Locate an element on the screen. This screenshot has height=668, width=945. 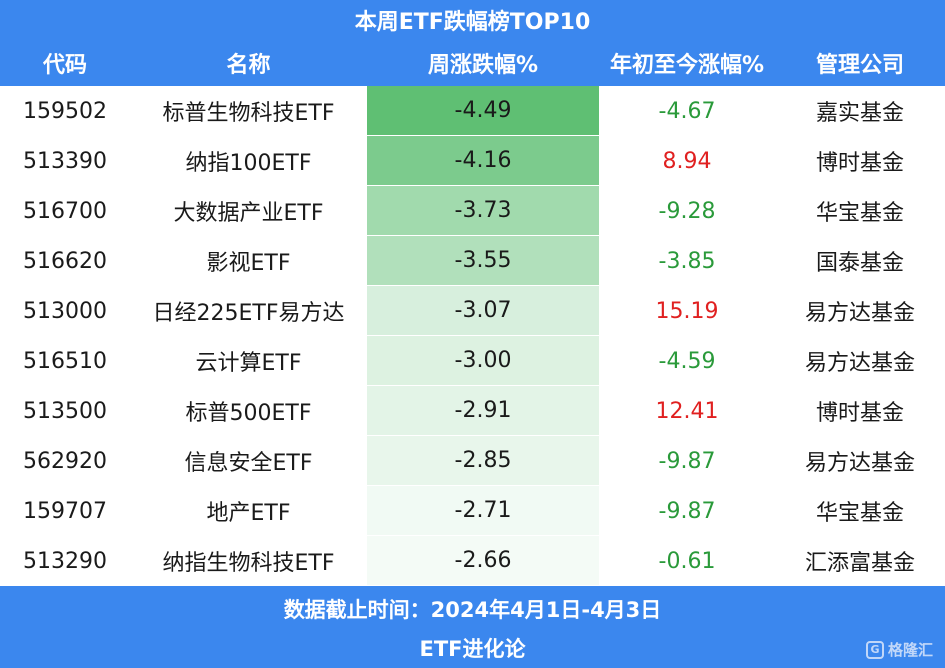
cell-code: 513390 is located at coordinates (65, 161).